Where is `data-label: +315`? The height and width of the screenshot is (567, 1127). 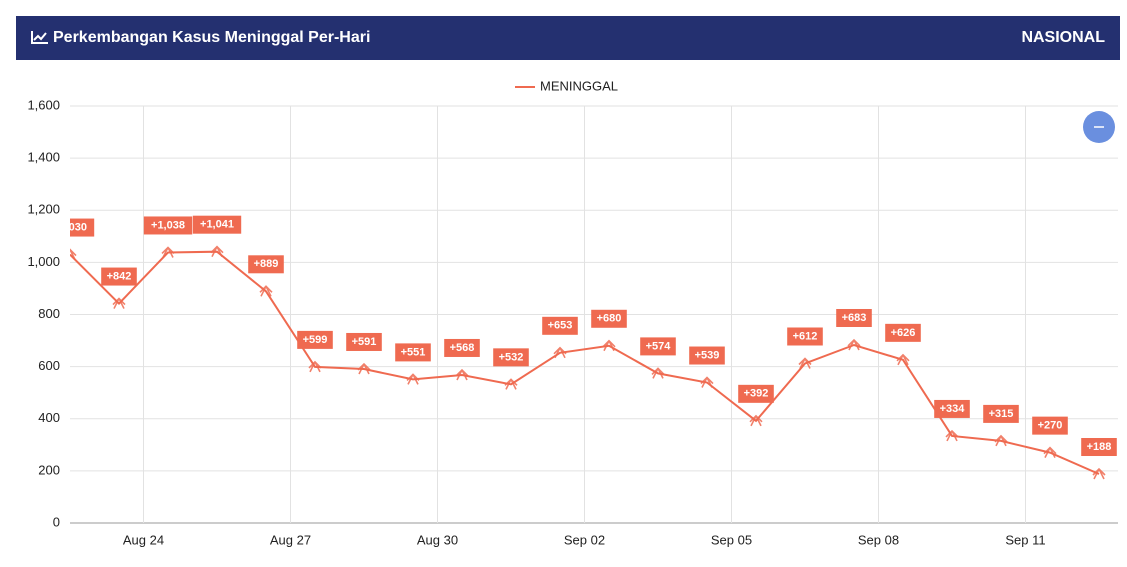 data-label: +315 is located at coordinates (1001, 414).